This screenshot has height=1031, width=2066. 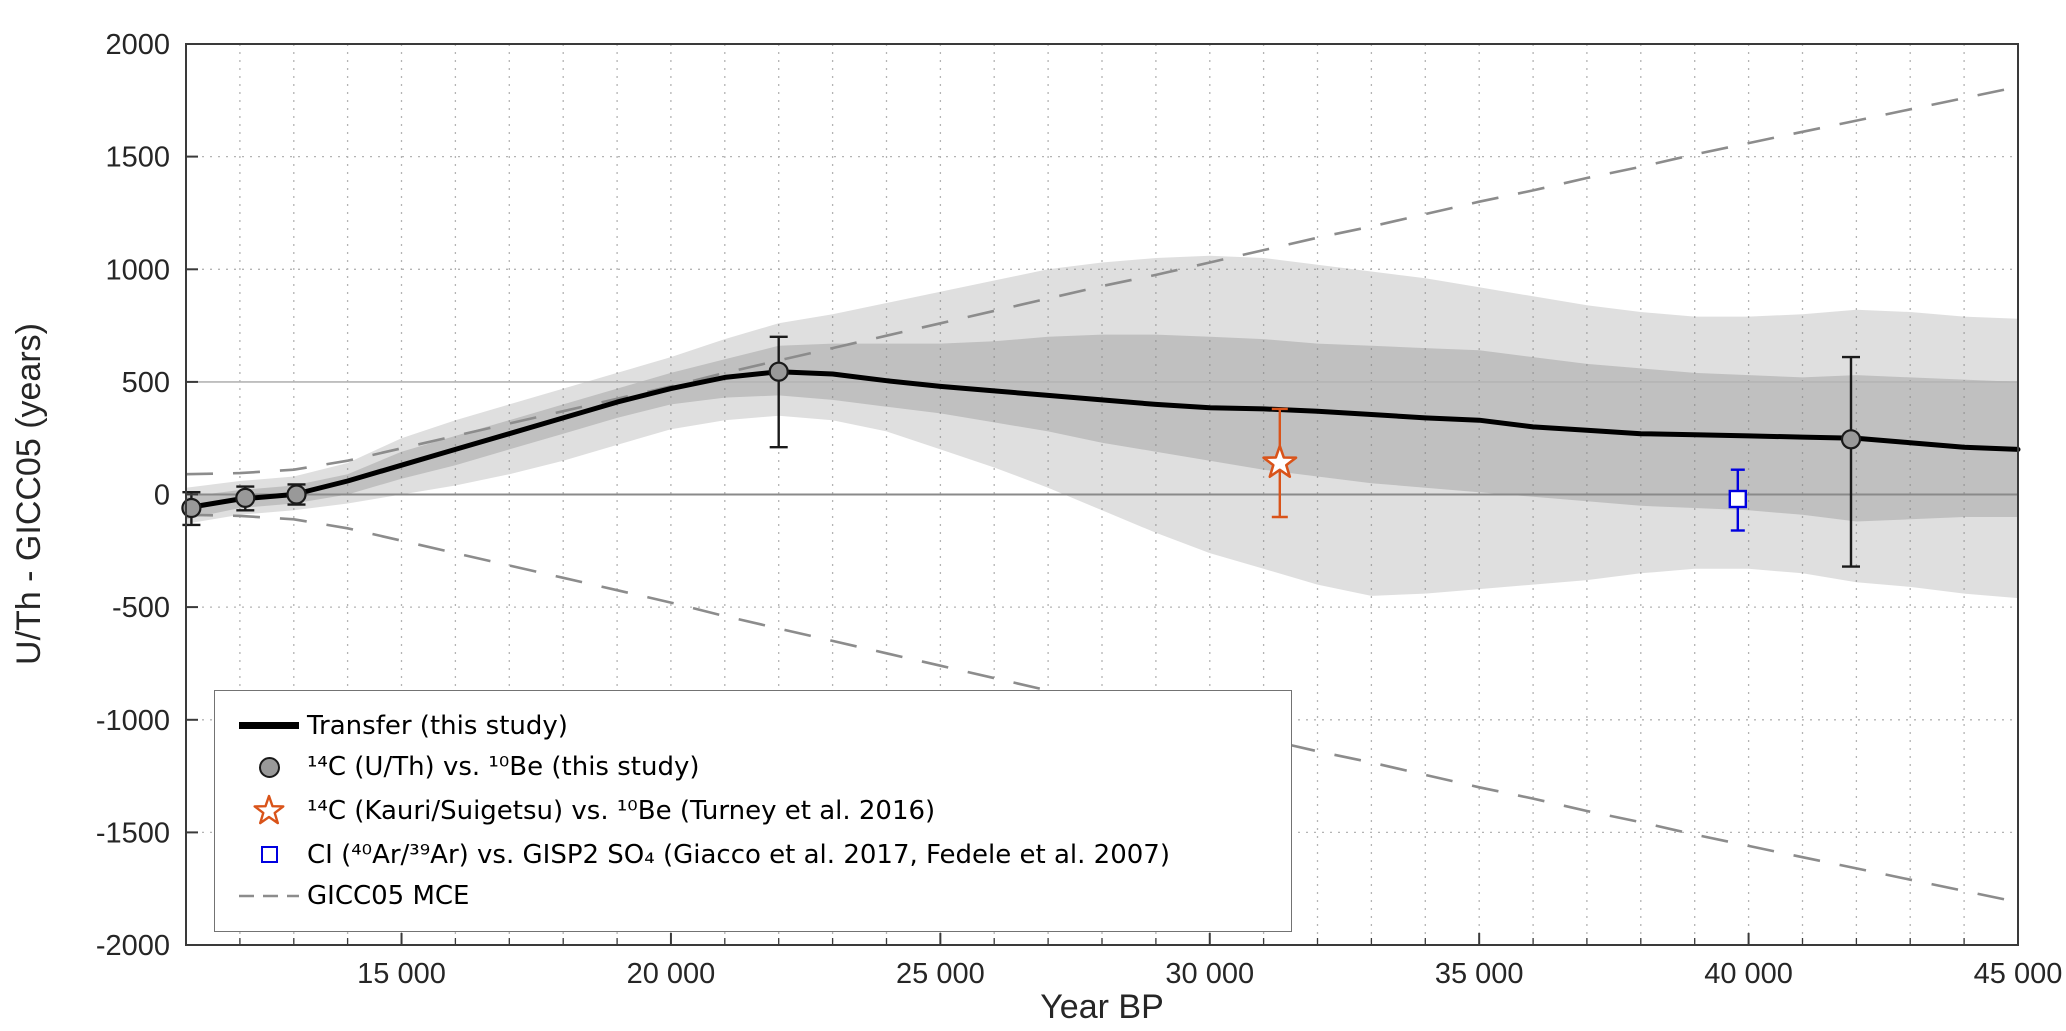 I want to click on star-icon, so click(x=269, y=809).